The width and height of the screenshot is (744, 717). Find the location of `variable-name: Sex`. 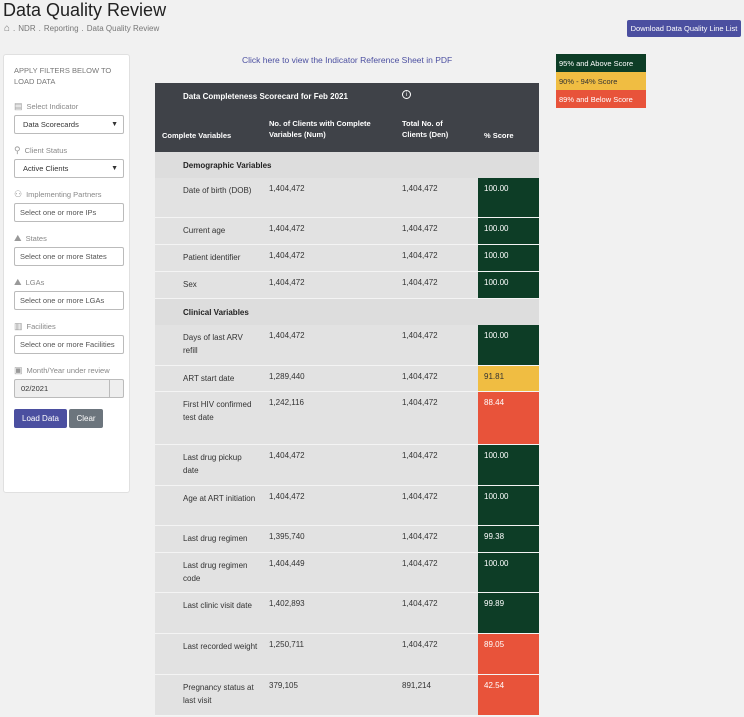

variable-name: Sex is located at coordinates (190, 284).